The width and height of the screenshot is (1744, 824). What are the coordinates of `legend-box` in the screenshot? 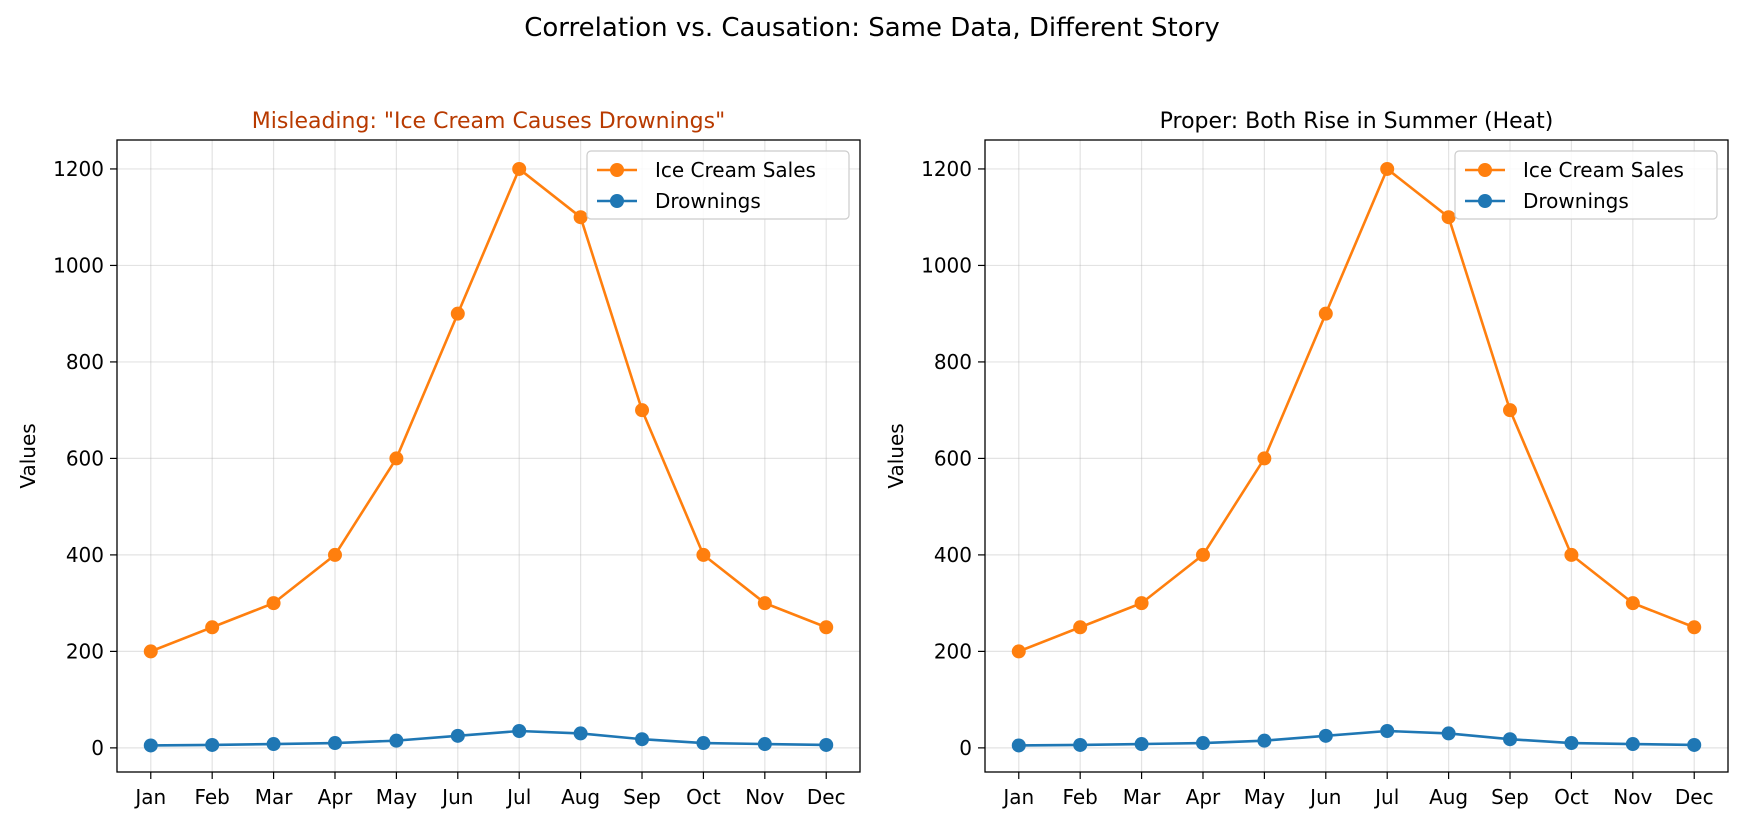 It's located at (1586, 185).